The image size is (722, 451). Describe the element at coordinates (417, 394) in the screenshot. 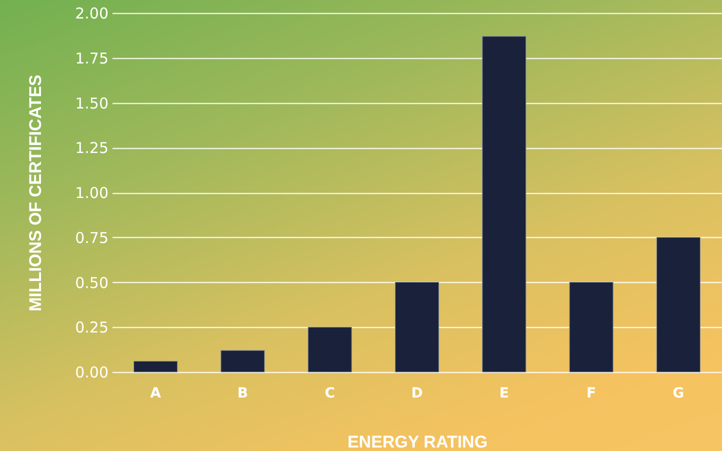

I see `x-tick-label: D` at that location.